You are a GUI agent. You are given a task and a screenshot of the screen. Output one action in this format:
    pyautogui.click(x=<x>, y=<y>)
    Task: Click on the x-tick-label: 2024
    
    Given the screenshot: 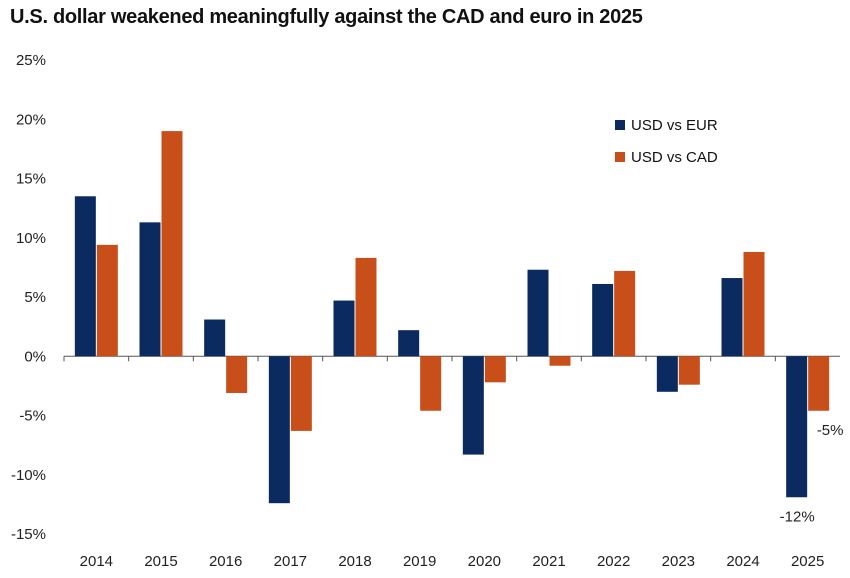 What is the action you would take?
    pyautogui.click(x=742, y=561)
    